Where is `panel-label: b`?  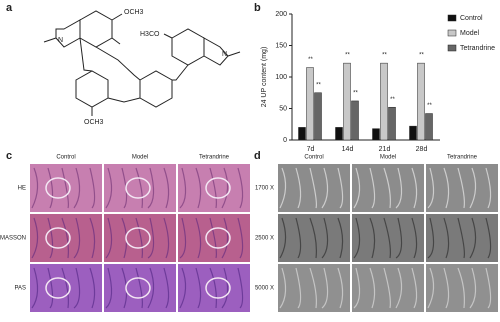 panel-label: b is located at coordinates (257, 8).